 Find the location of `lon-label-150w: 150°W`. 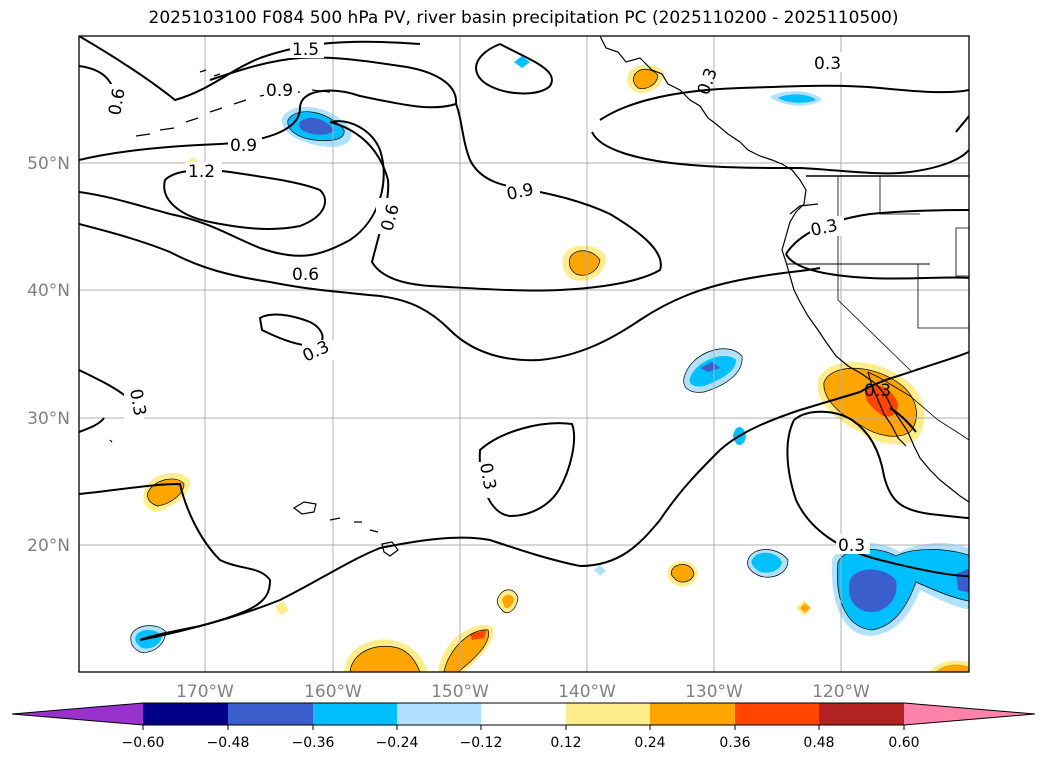

lon-label-150w: 150°W is located at coordinates (460, 692).